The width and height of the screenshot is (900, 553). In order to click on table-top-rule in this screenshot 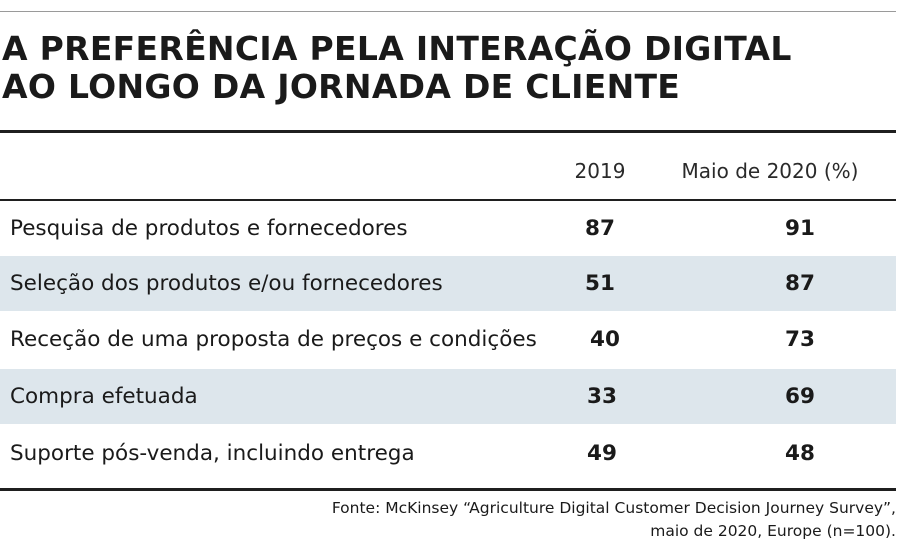, I will do `click(448, 131)`.